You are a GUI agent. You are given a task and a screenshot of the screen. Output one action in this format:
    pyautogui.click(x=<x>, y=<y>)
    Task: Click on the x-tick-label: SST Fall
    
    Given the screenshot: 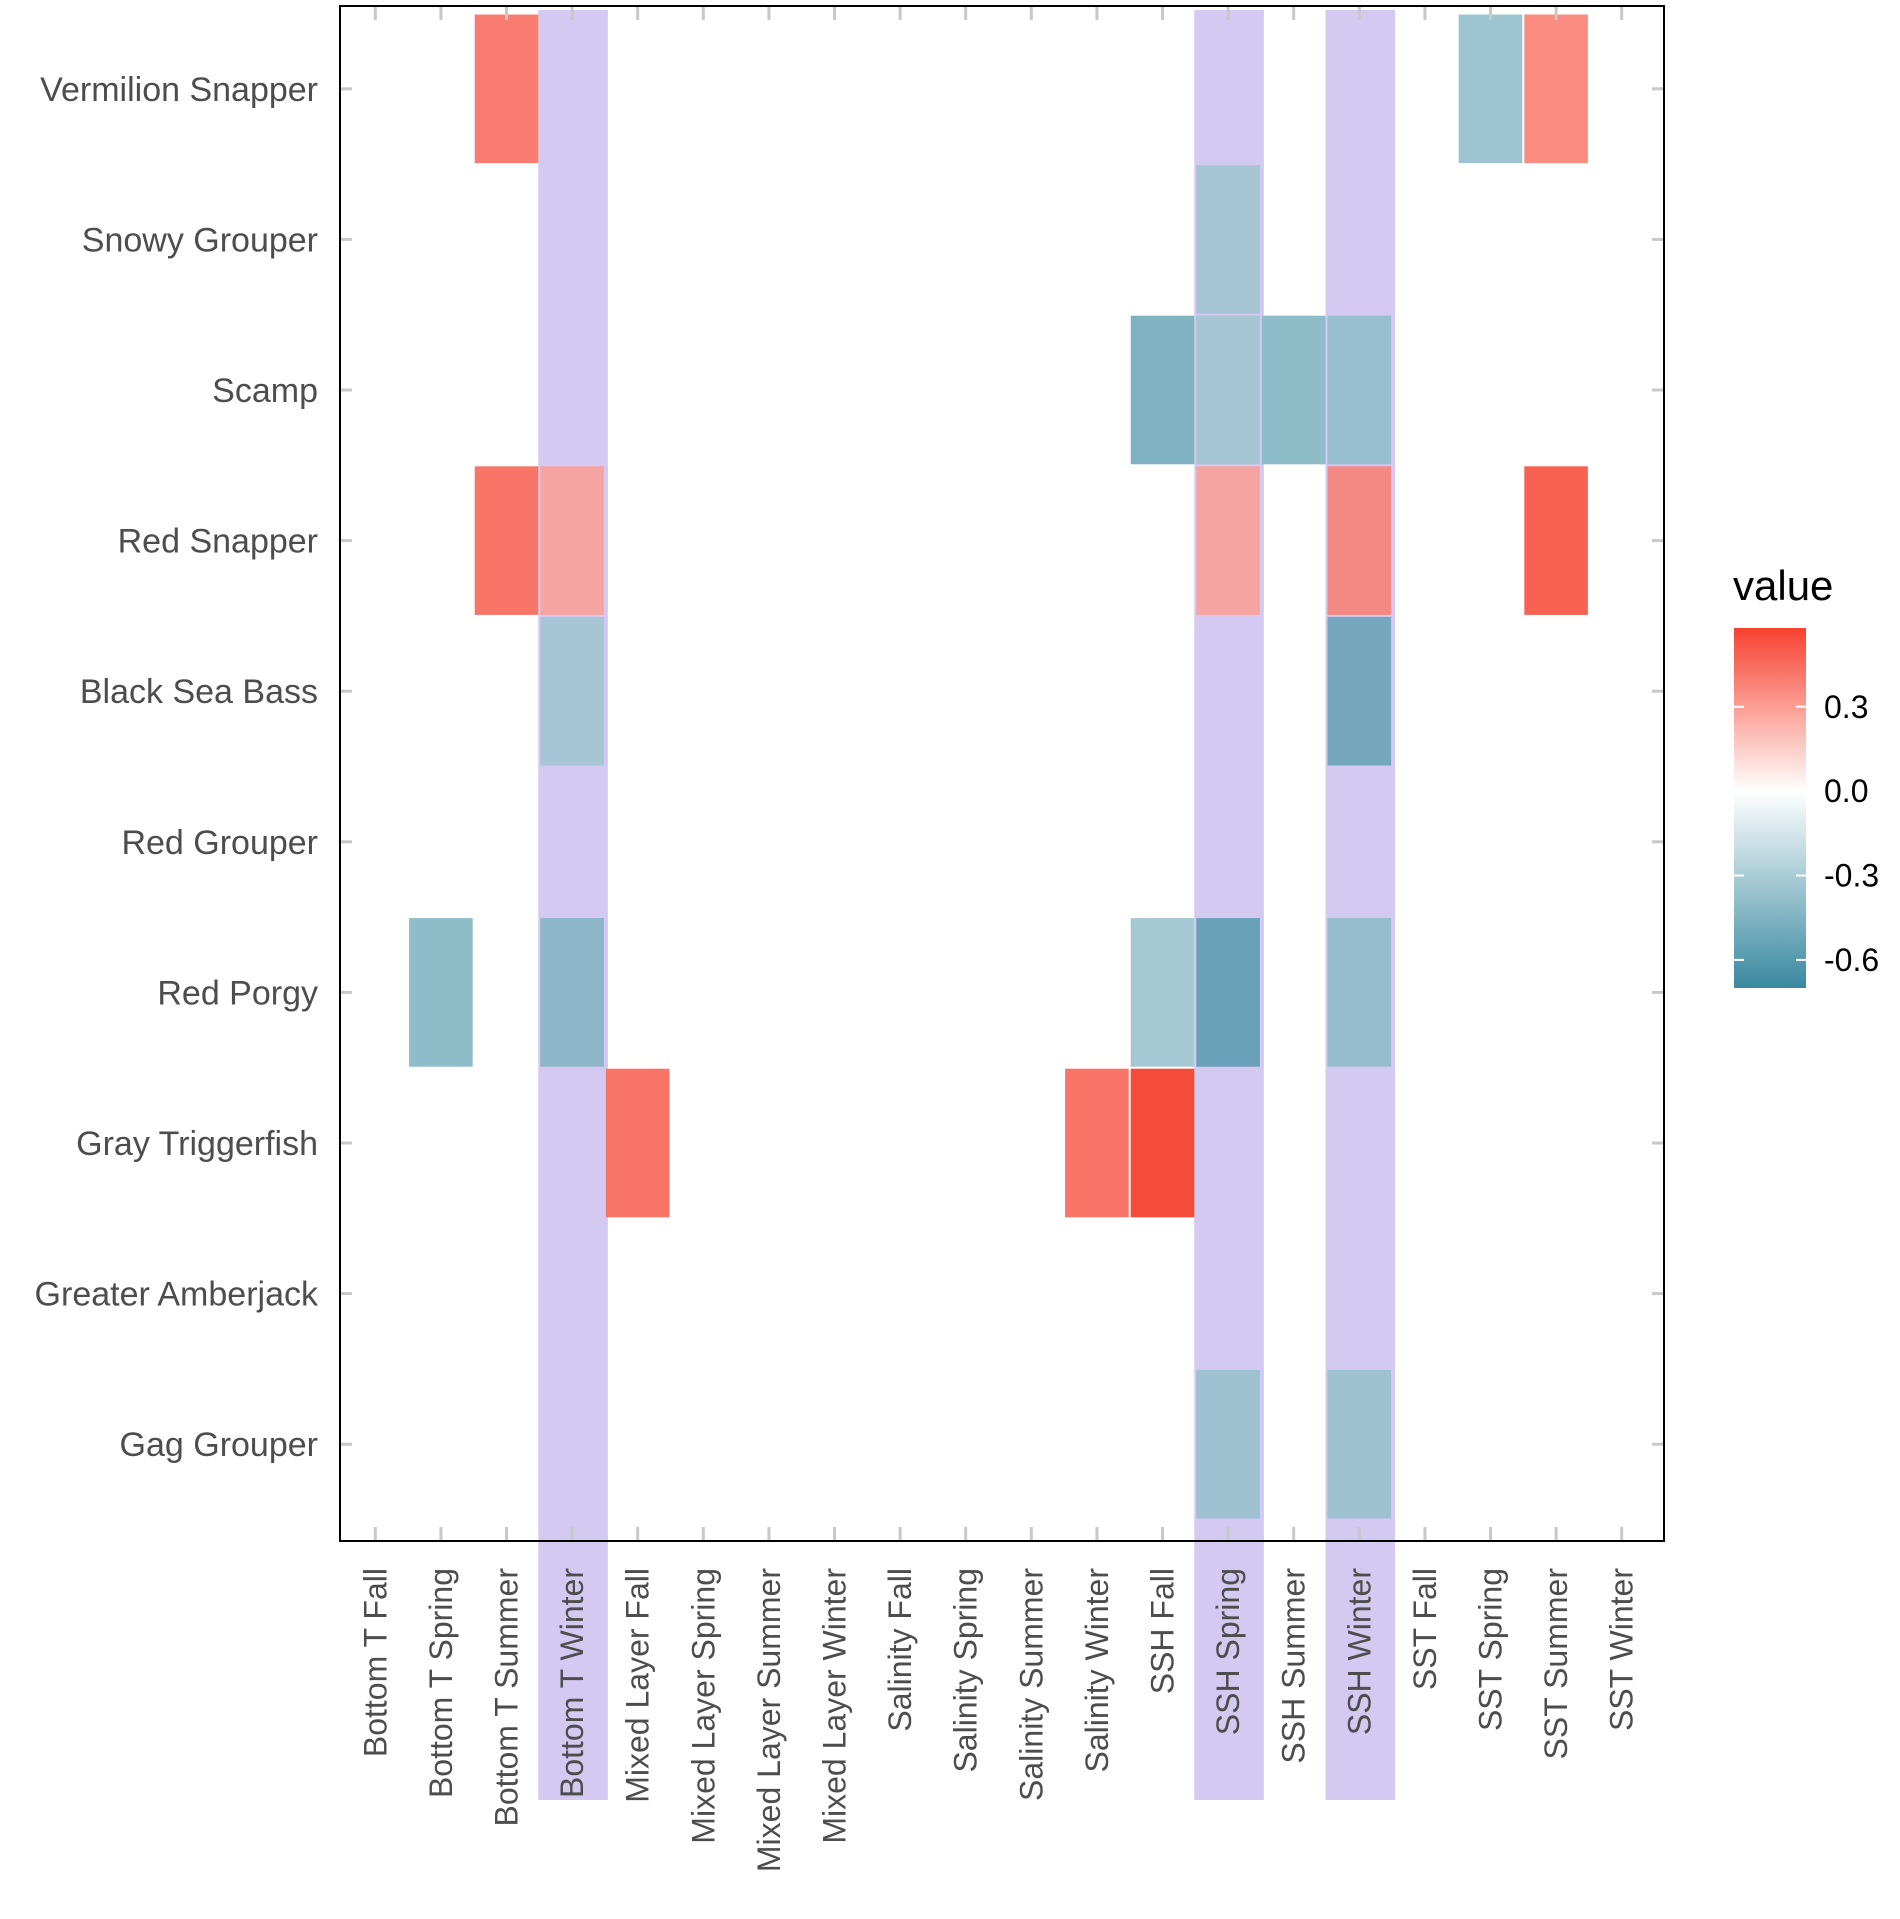 What is the action you would take?
    pyautogui.click(x=1425, y=1629)
    